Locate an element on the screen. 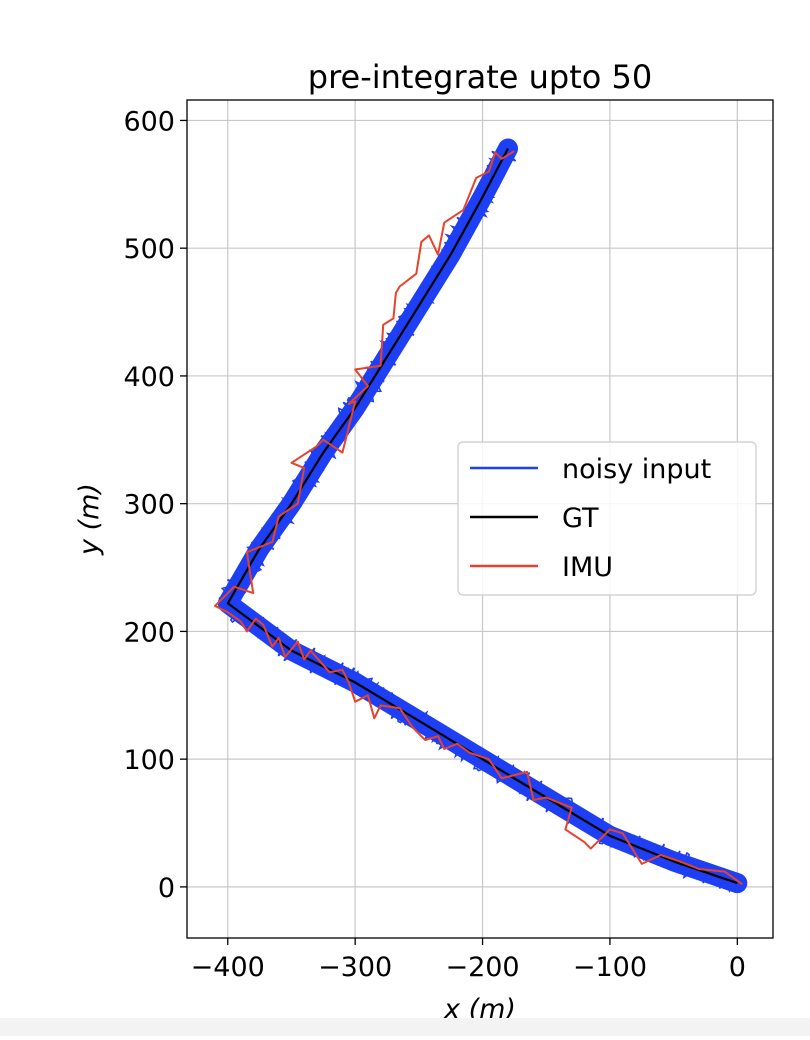  y-tick-label: 400 is located at coordinates (149, 377).